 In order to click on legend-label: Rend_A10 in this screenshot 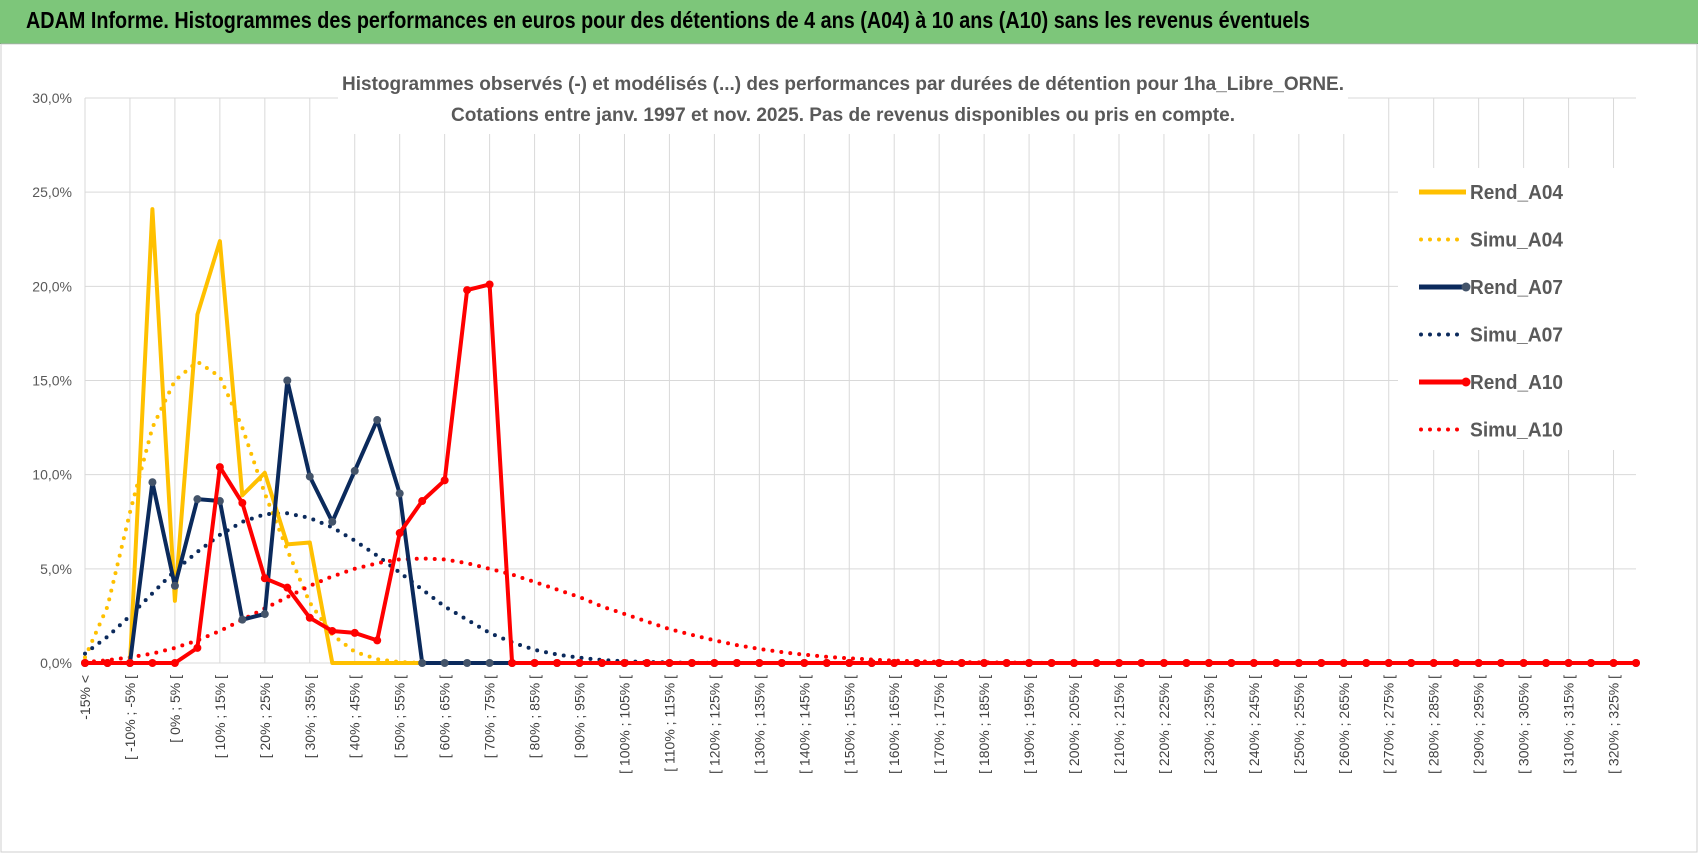, I will do `click(1516, 383)`.